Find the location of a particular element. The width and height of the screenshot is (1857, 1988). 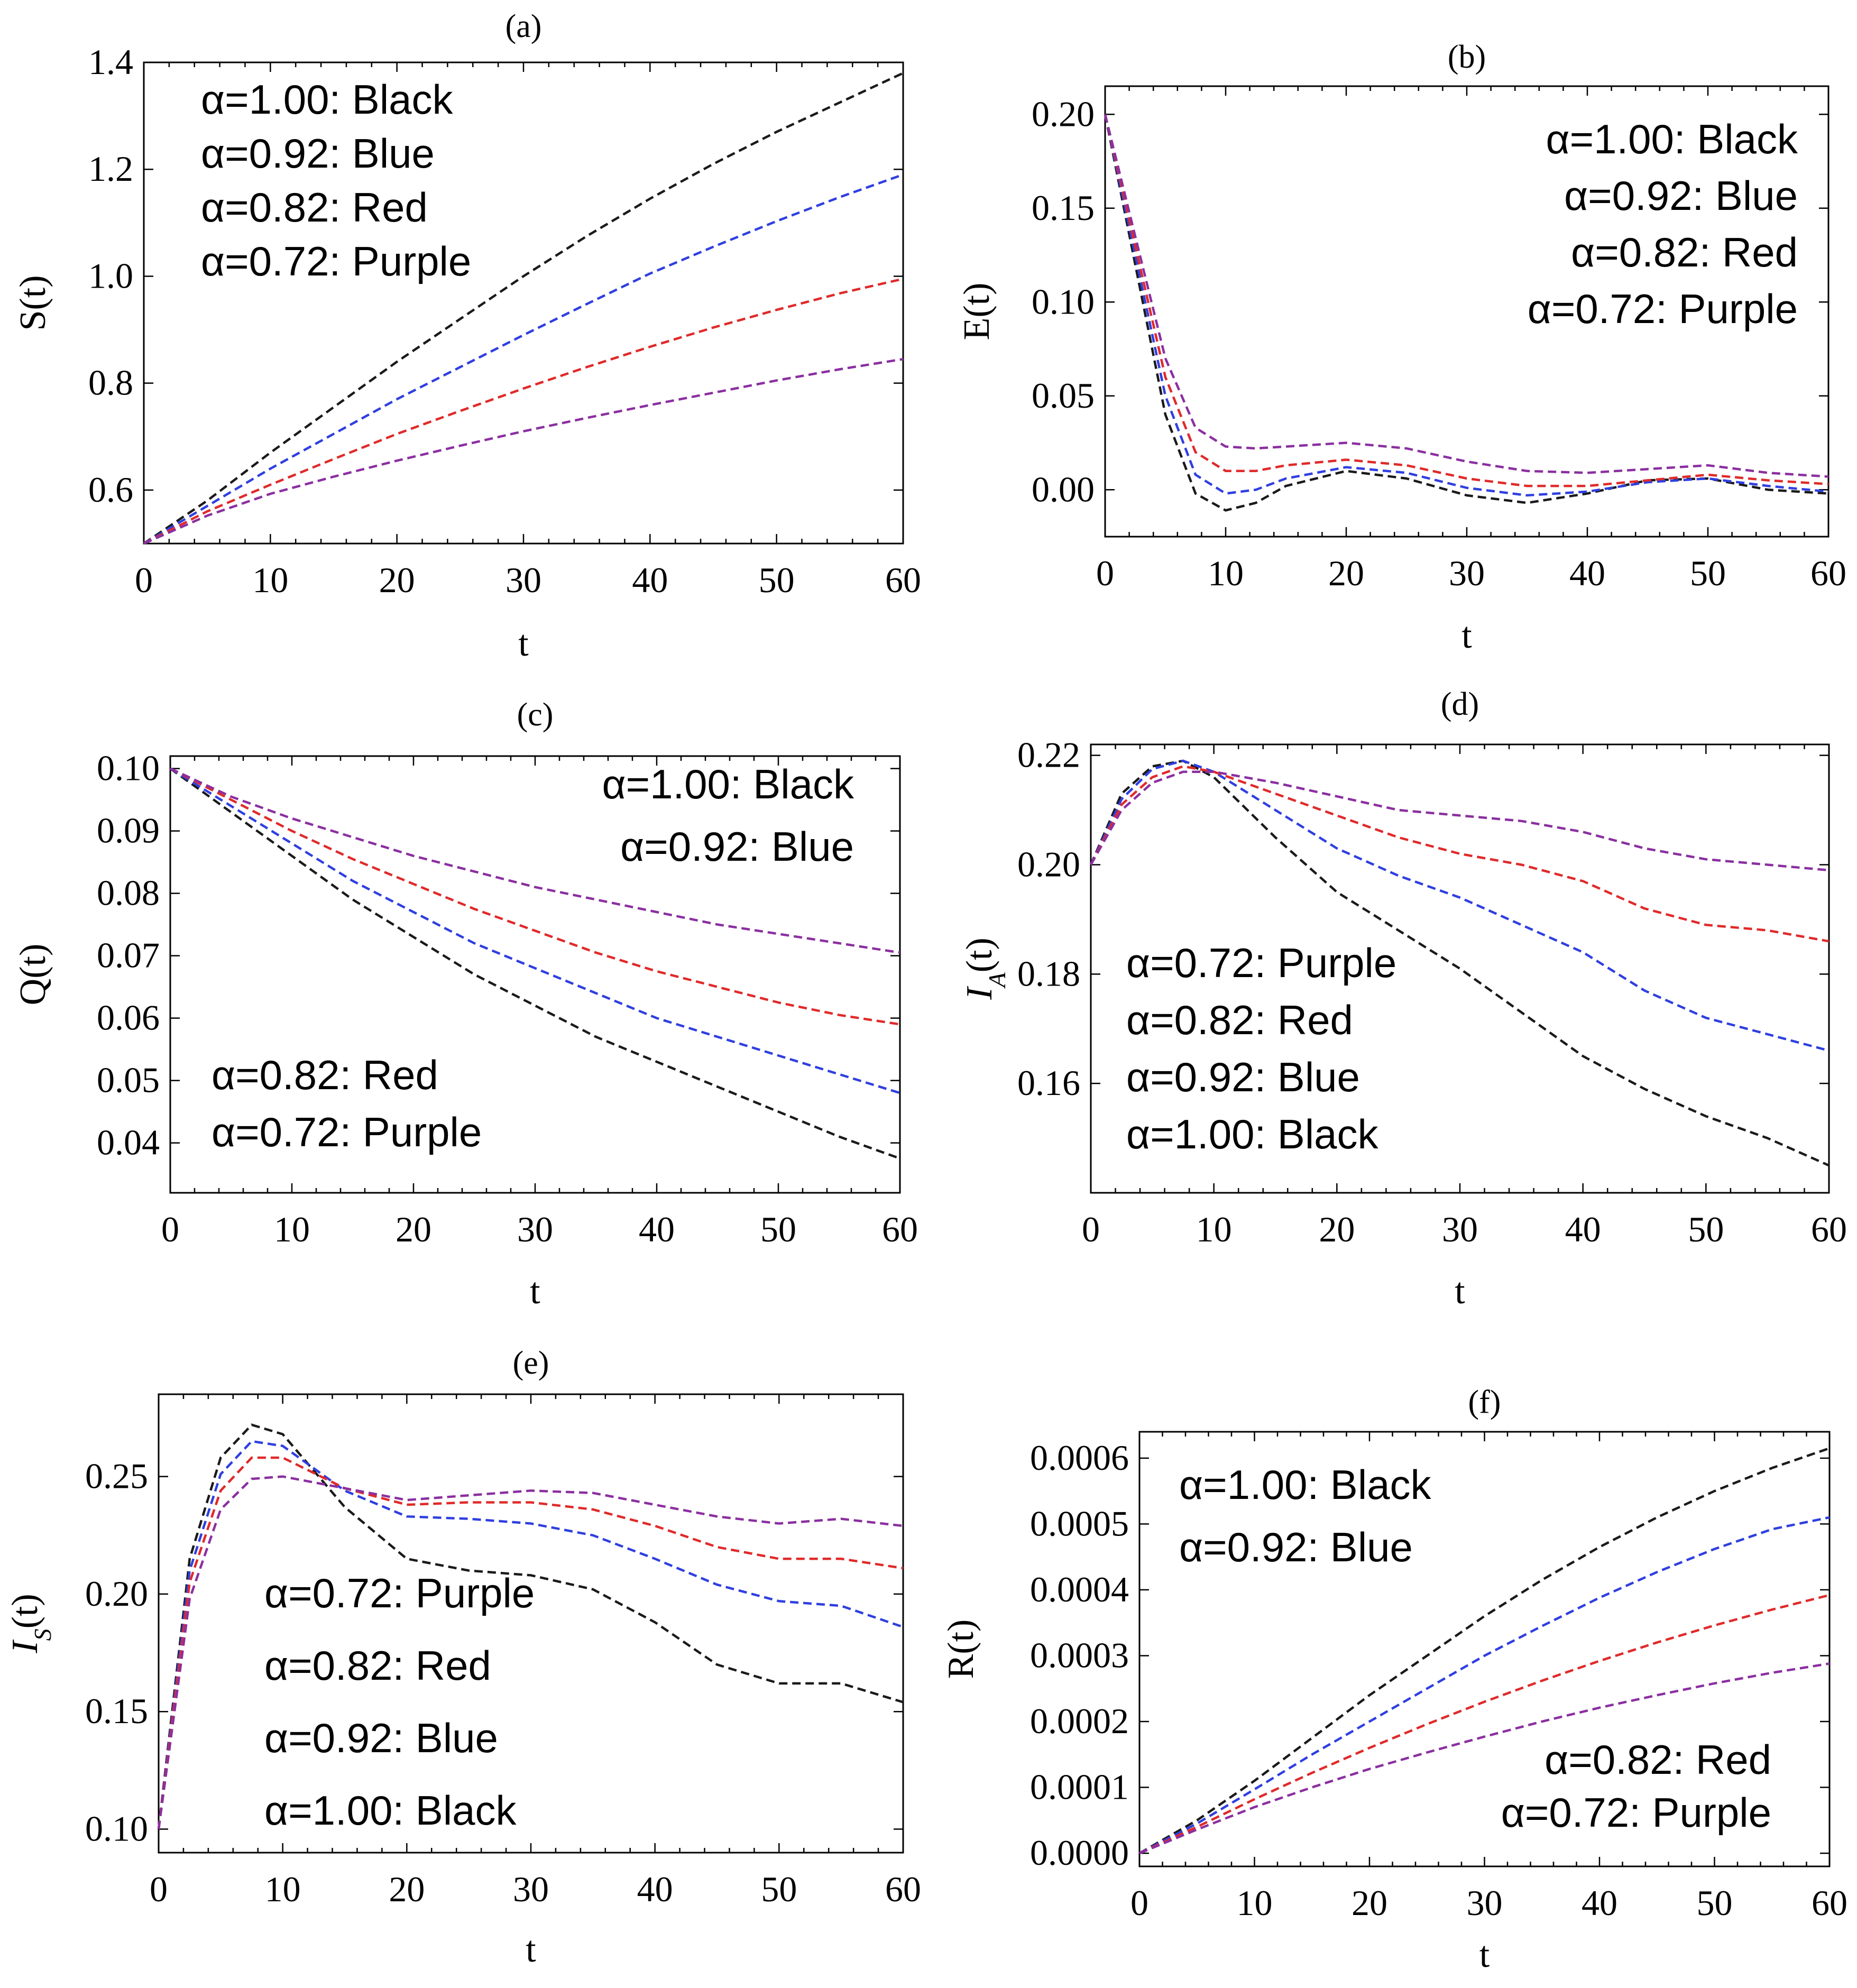

y-tick-label: 0.22 is located at coordinates (1048, 755).